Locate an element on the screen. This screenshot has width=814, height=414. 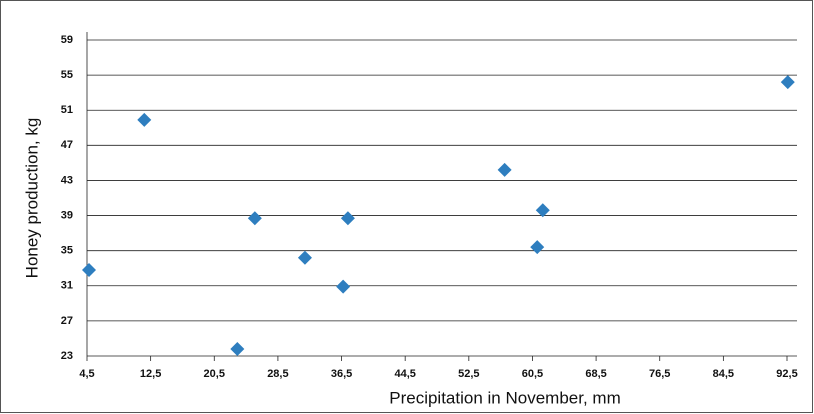
x-tick-label: 60,5 is located at coordinates (532, 374).